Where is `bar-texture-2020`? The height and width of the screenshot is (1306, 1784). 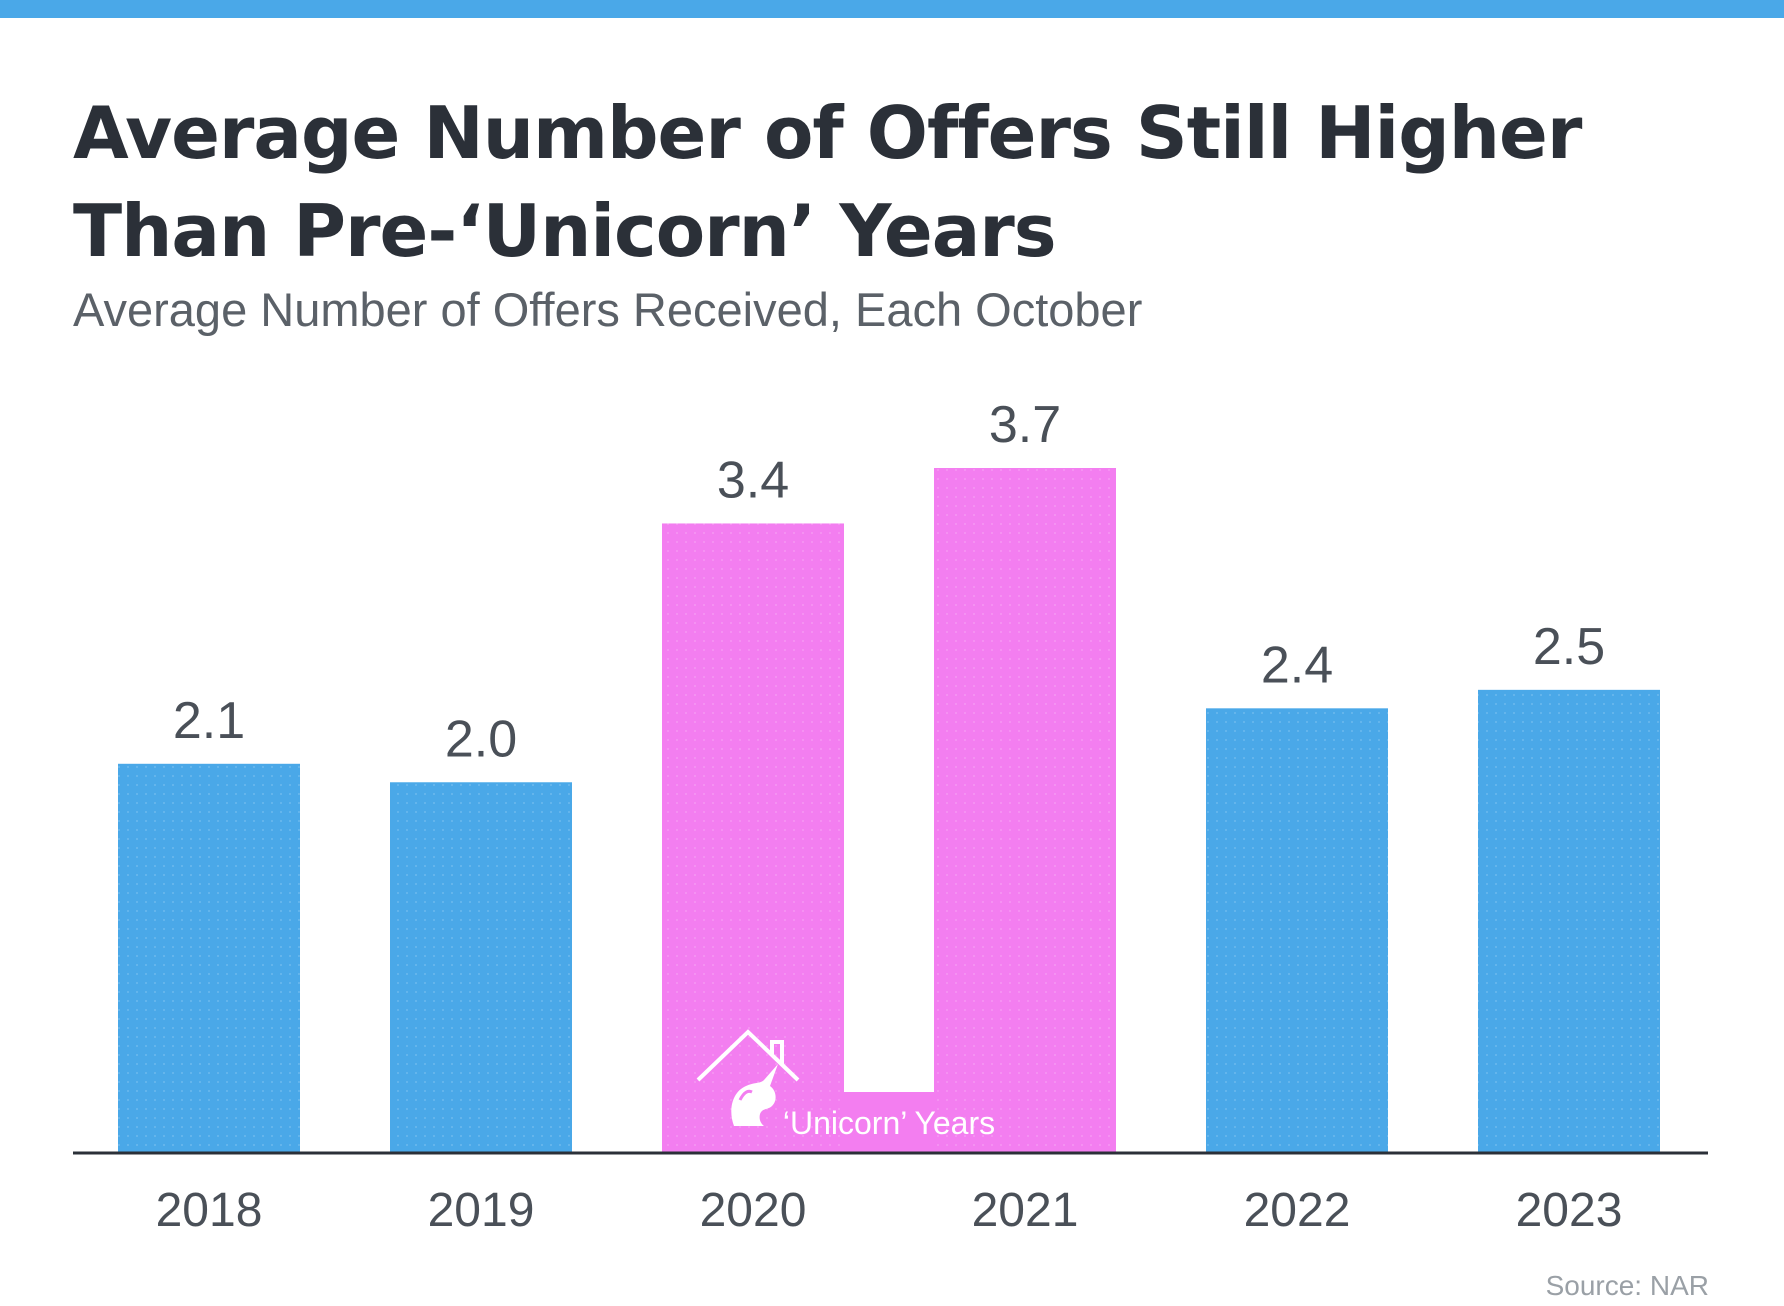 bar-texture-2020 is located at coordinates (753, 837).